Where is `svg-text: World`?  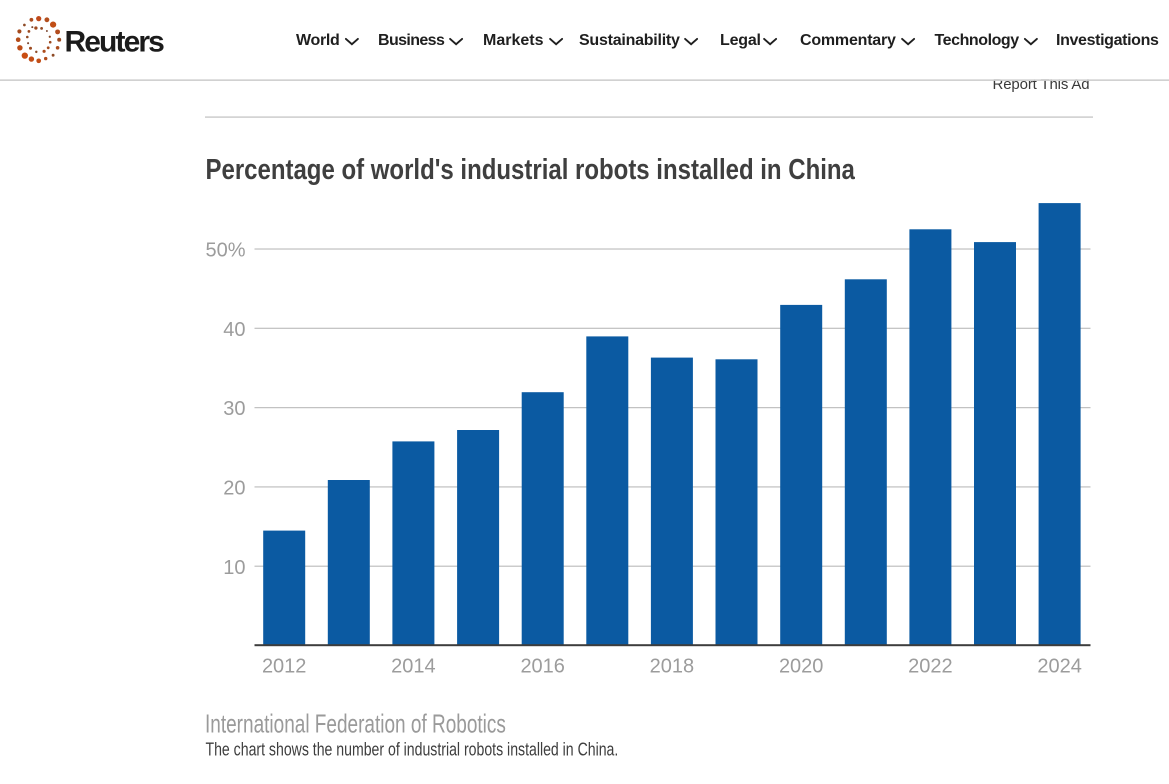 svg-text: World is located at coordinates (317, 40).